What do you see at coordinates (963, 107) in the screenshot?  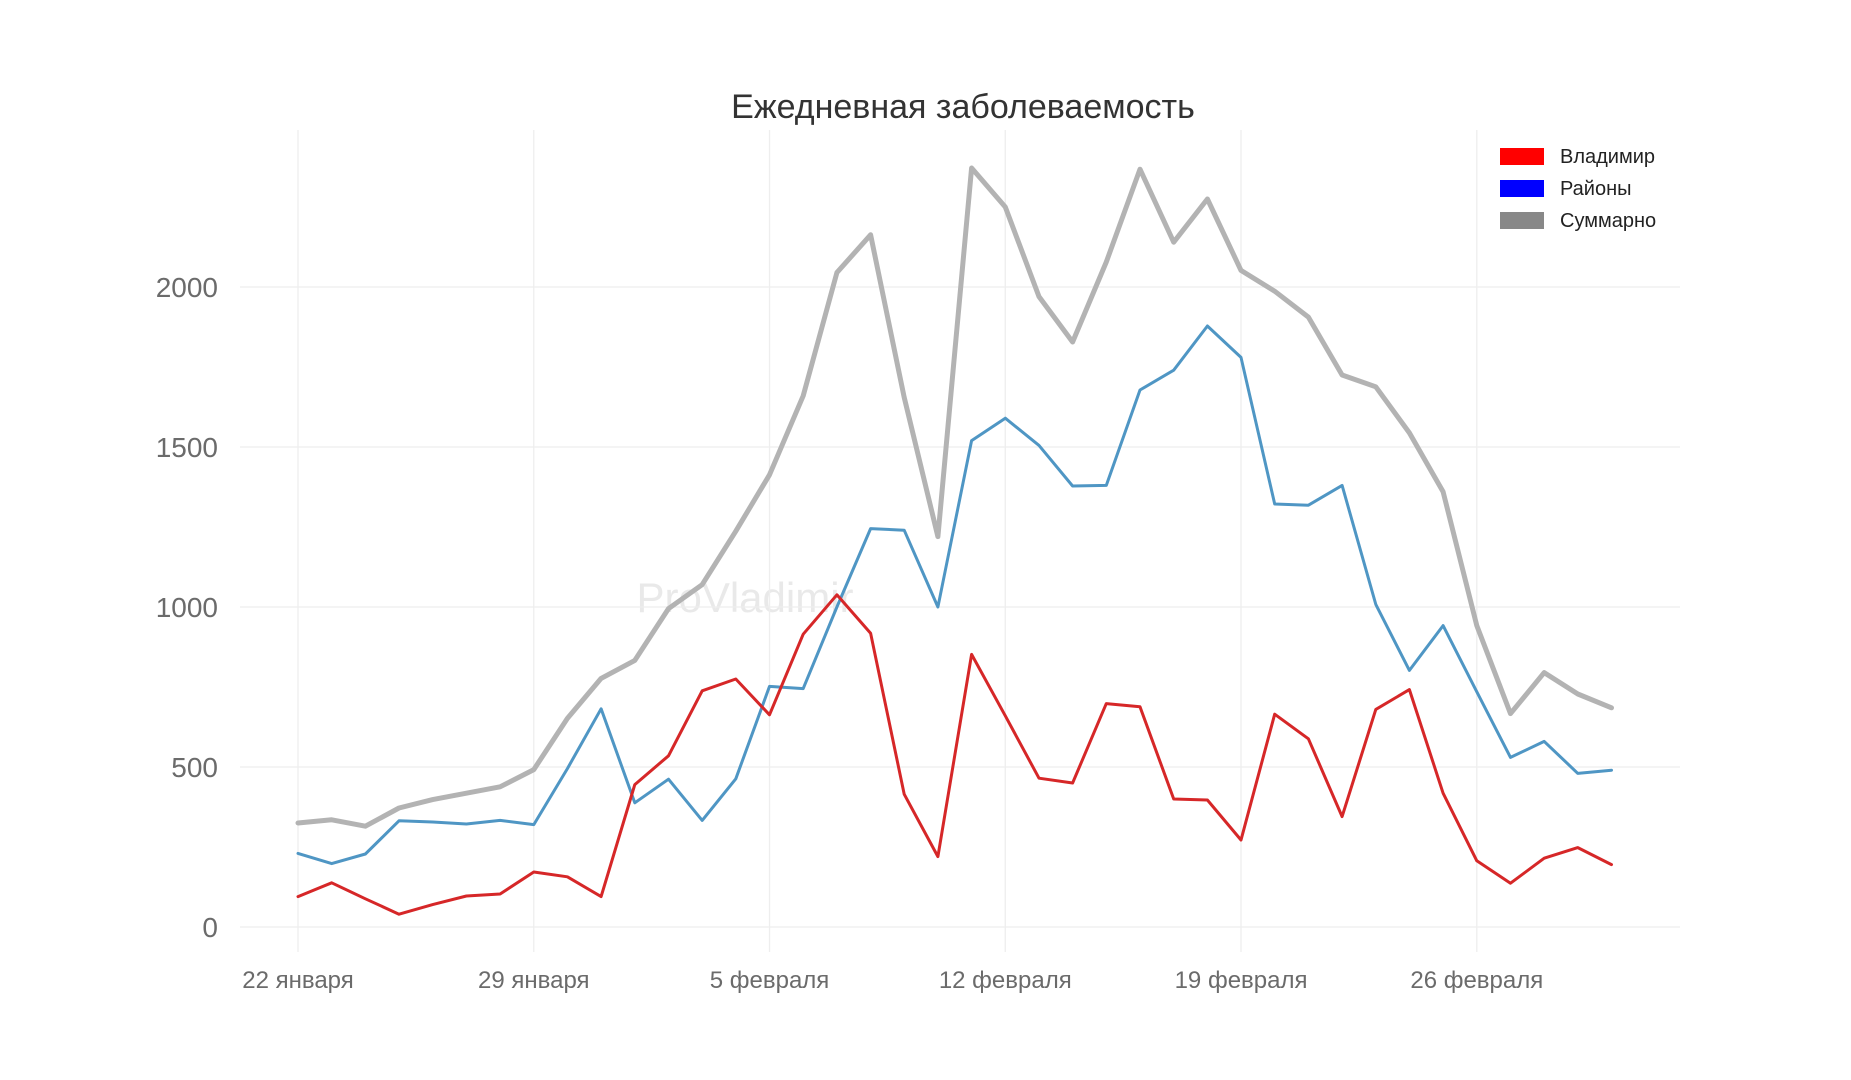 I see `chart-title: Ежедневная заболеваемость` at bounding box center [963, 107].